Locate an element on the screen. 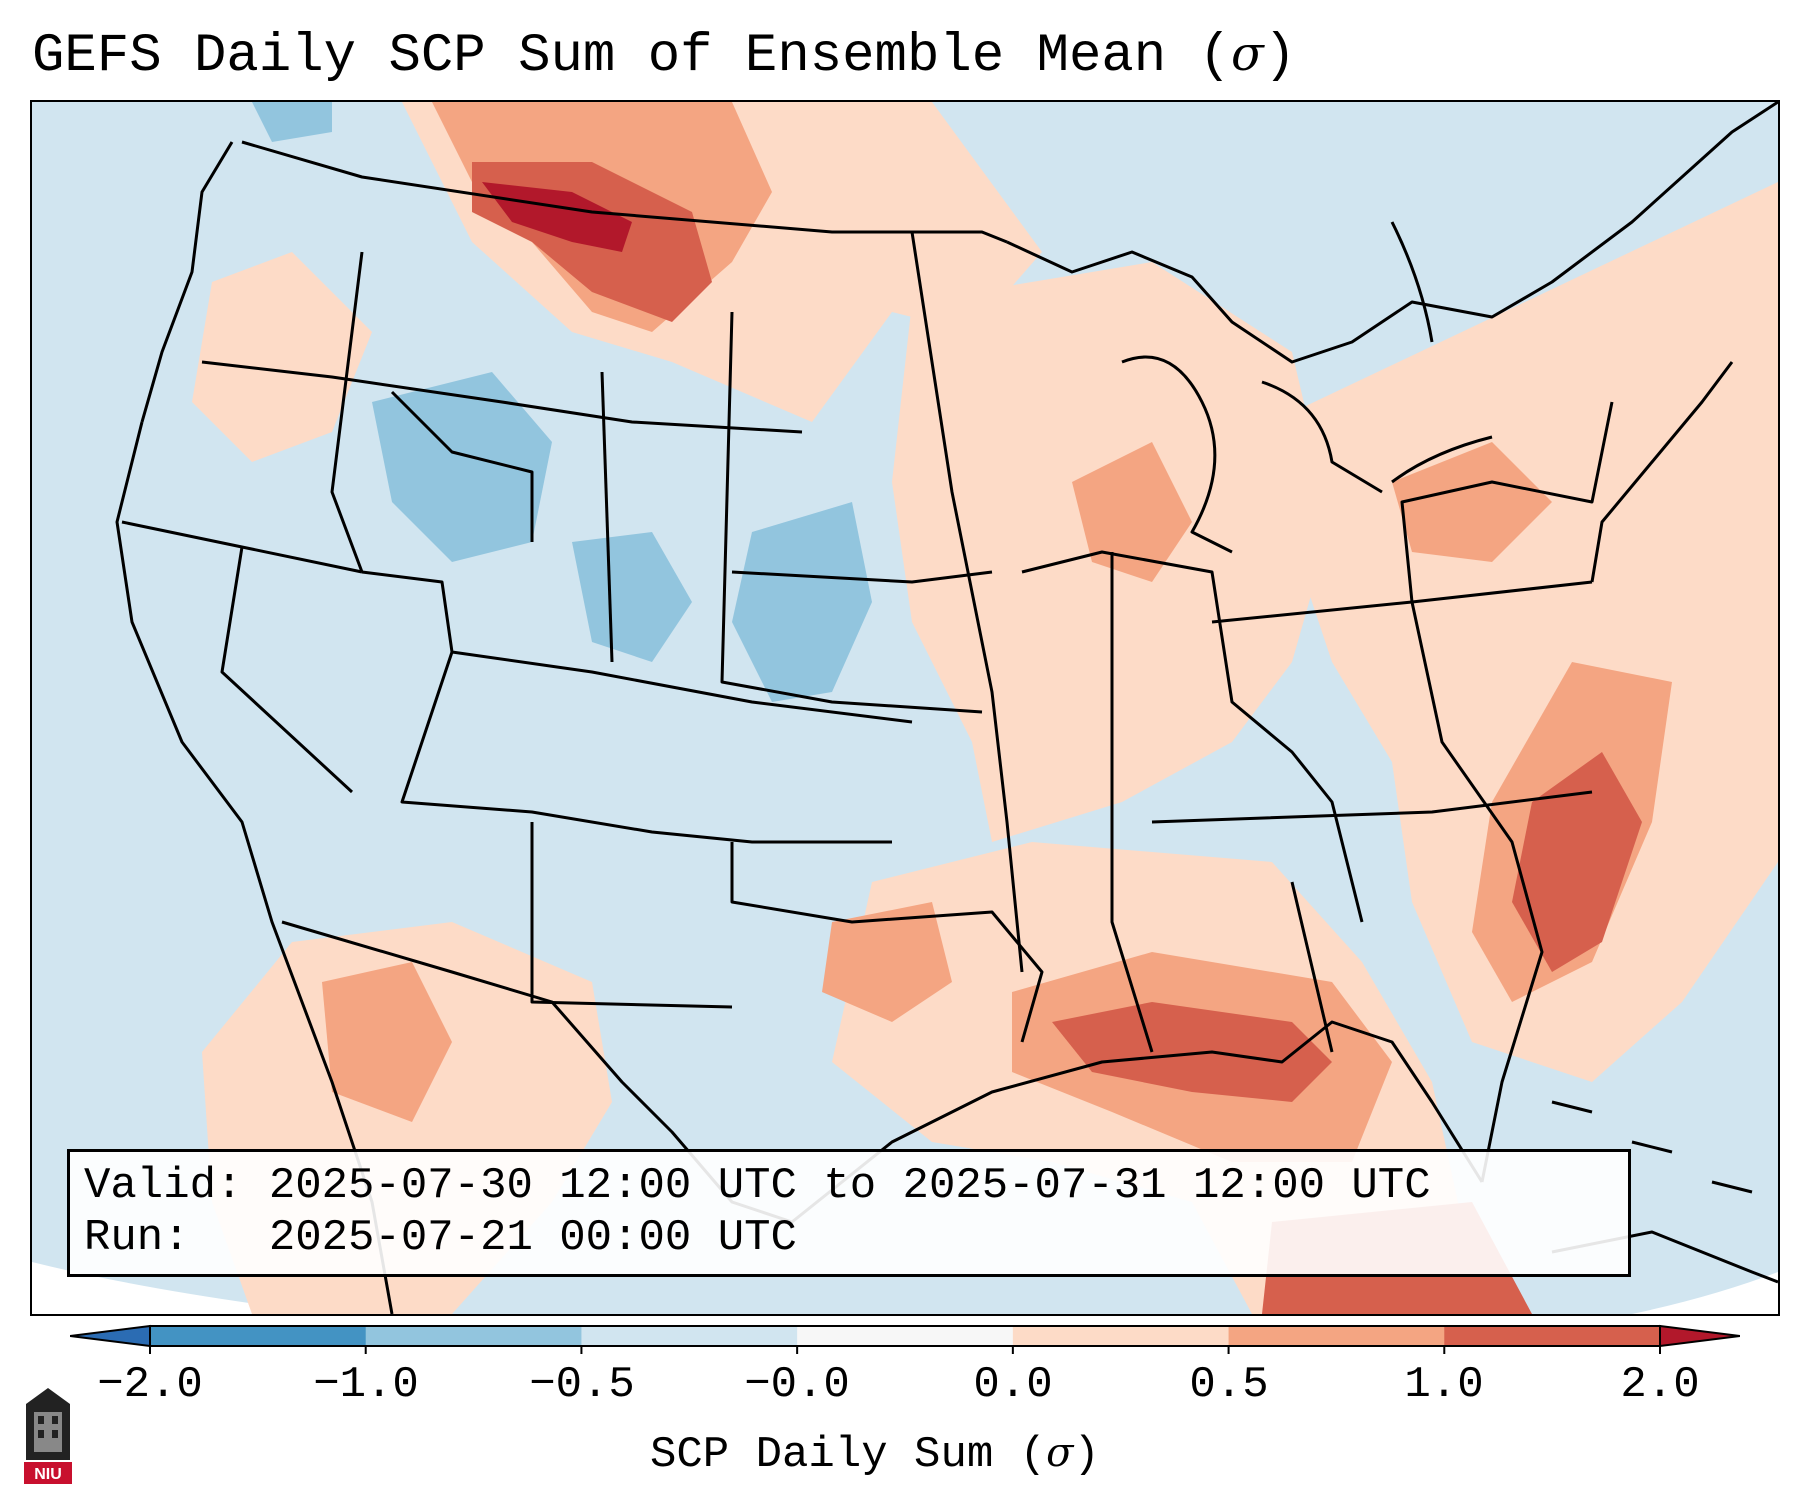 This screenshot has height=1506, width=1803. colorbar-title: SCP Daily Sum (σ) is located at coordinates (900, 1454).